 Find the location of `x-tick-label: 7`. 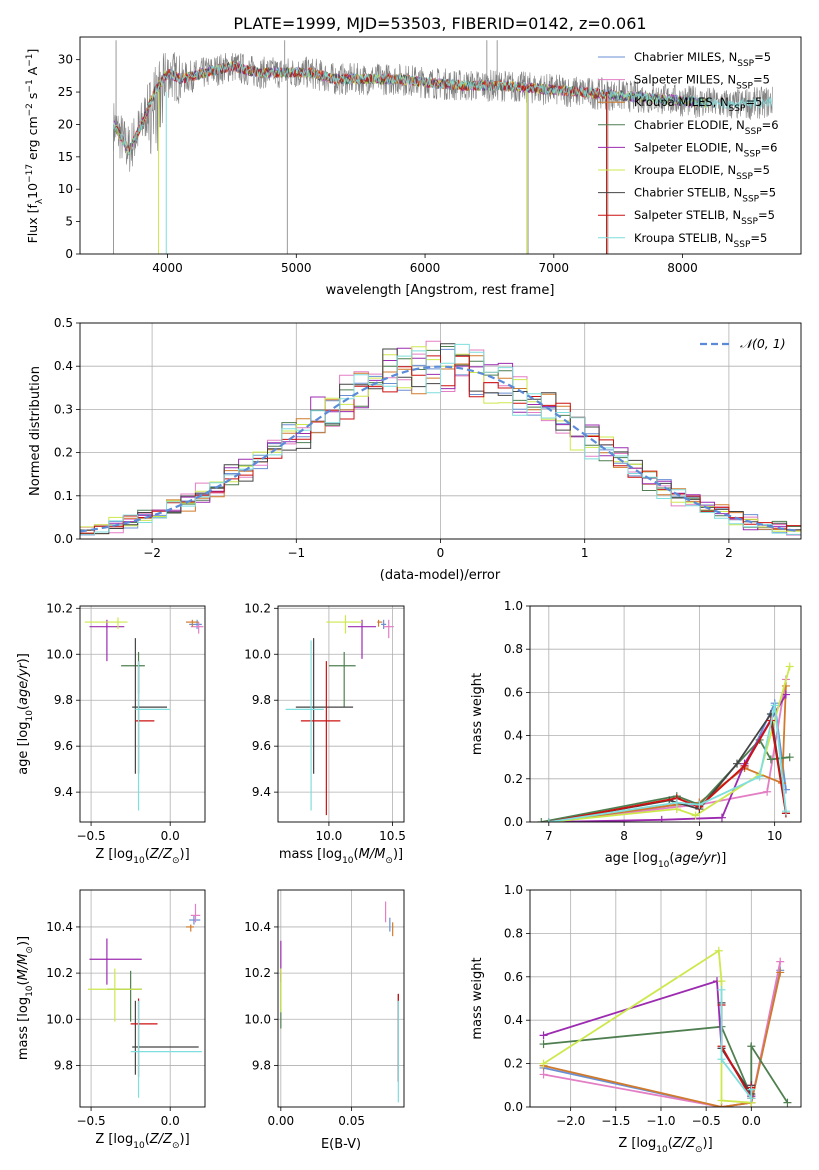

x-tick-label: 7 is located at coordinates (549, 836).